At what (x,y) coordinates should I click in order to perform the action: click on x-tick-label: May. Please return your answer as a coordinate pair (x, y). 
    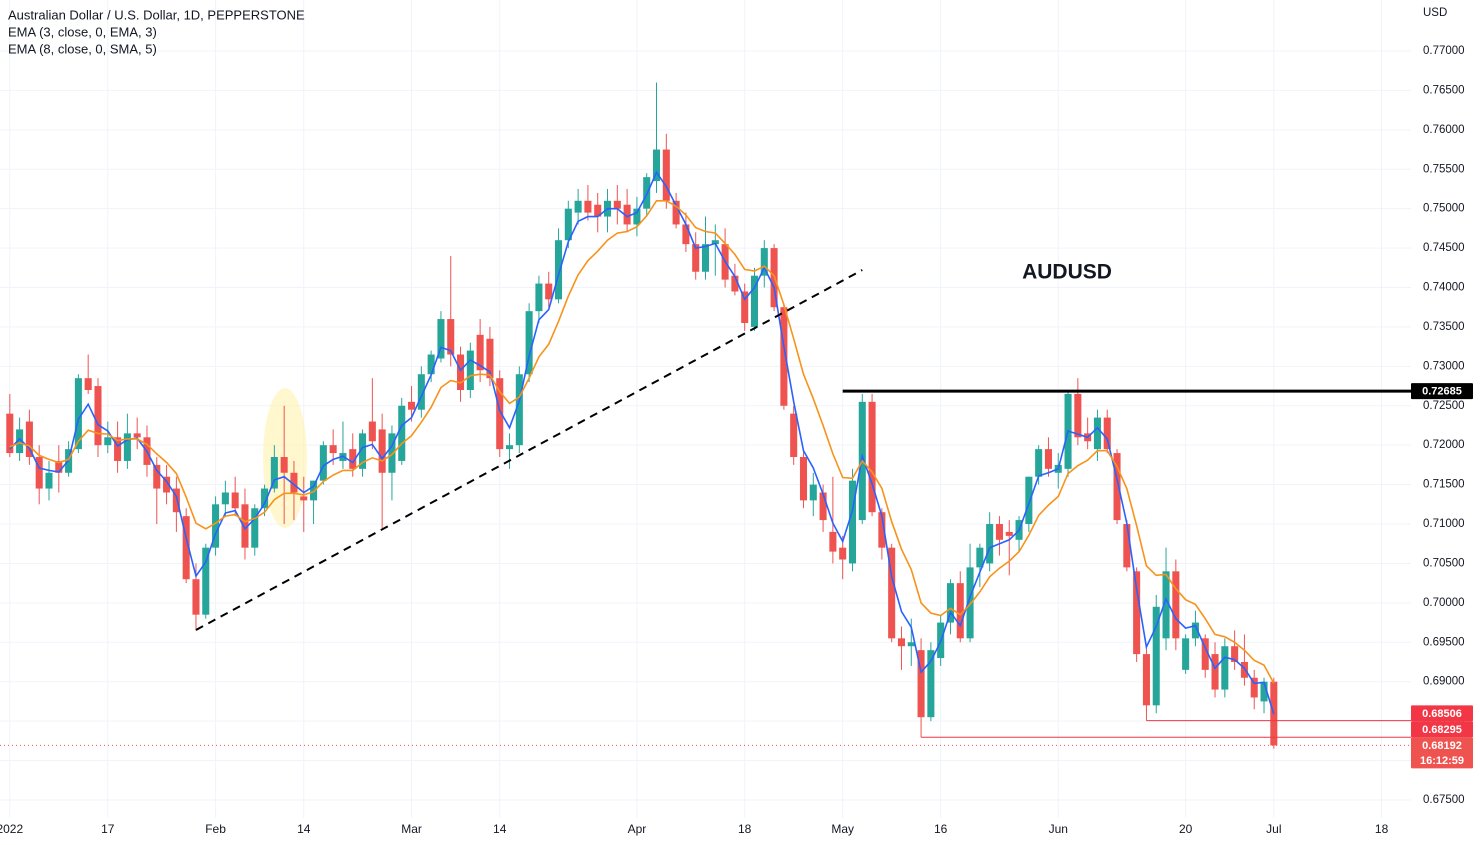
    Looking at the image, I should click on (842, 829).